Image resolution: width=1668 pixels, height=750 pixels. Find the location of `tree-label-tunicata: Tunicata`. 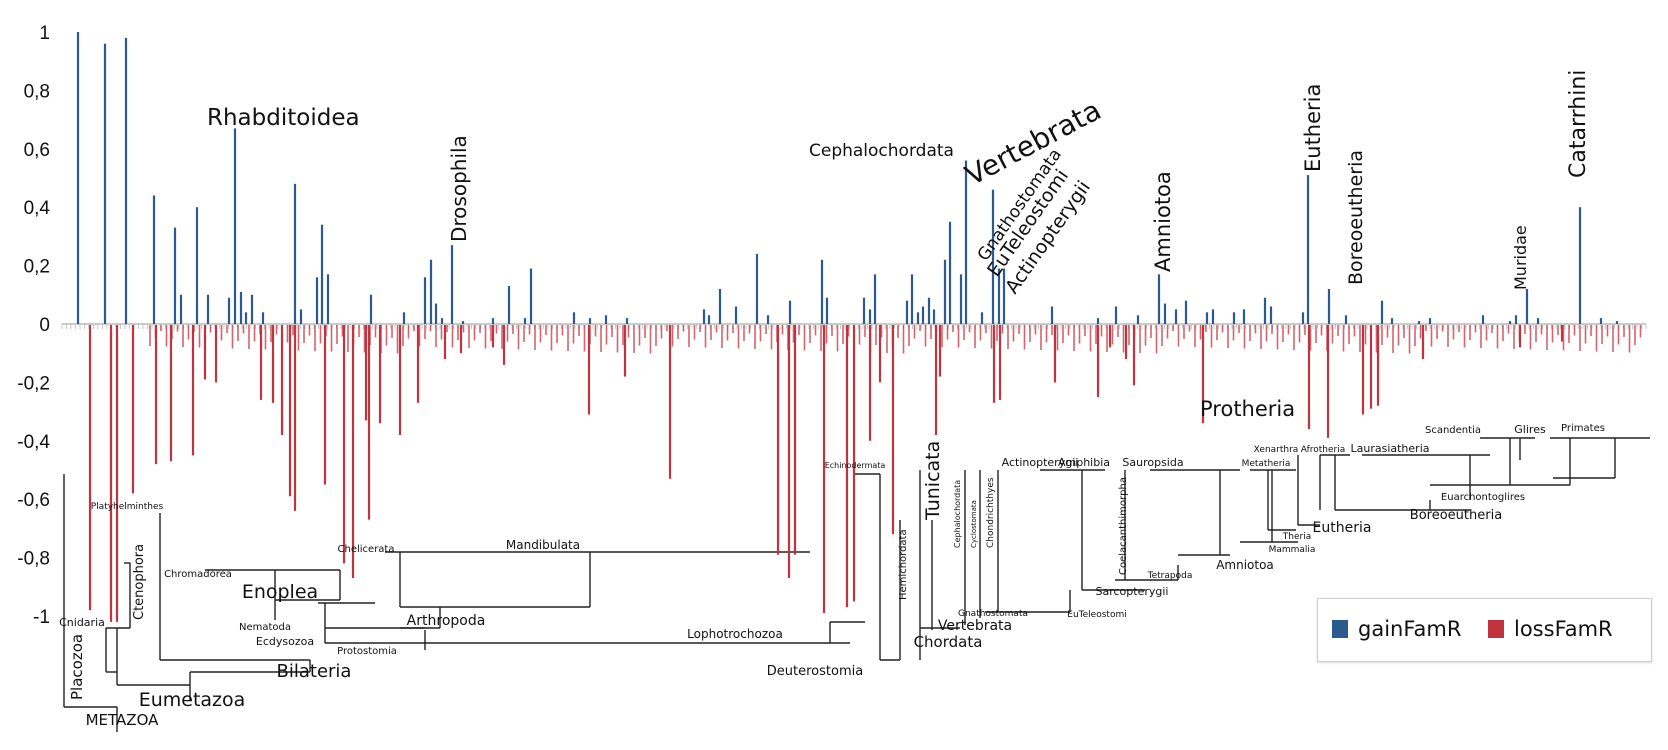

tree-label-tunicata: Tunicata is located at coordinates (933, 481).